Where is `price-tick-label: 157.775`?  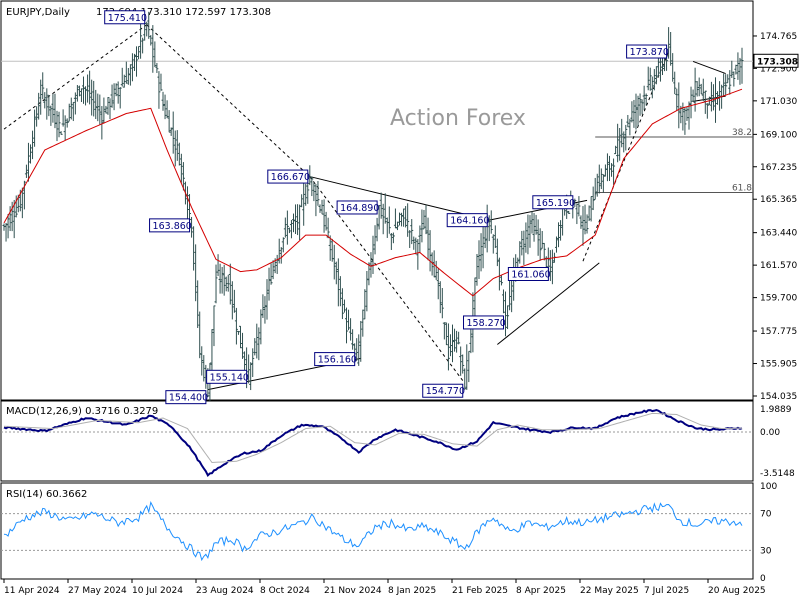
price-tick-label: 157.775 is located at coordinates (778, 332).